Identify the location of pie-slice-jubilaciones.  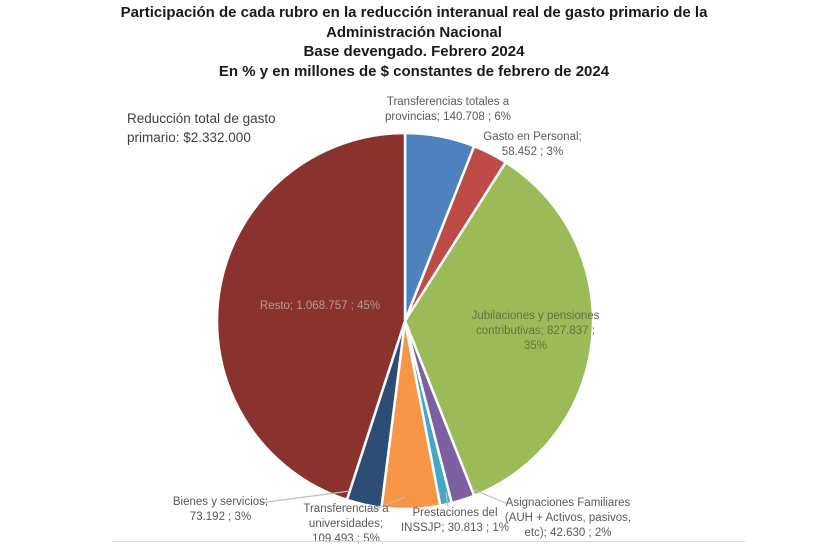
(499, 329).